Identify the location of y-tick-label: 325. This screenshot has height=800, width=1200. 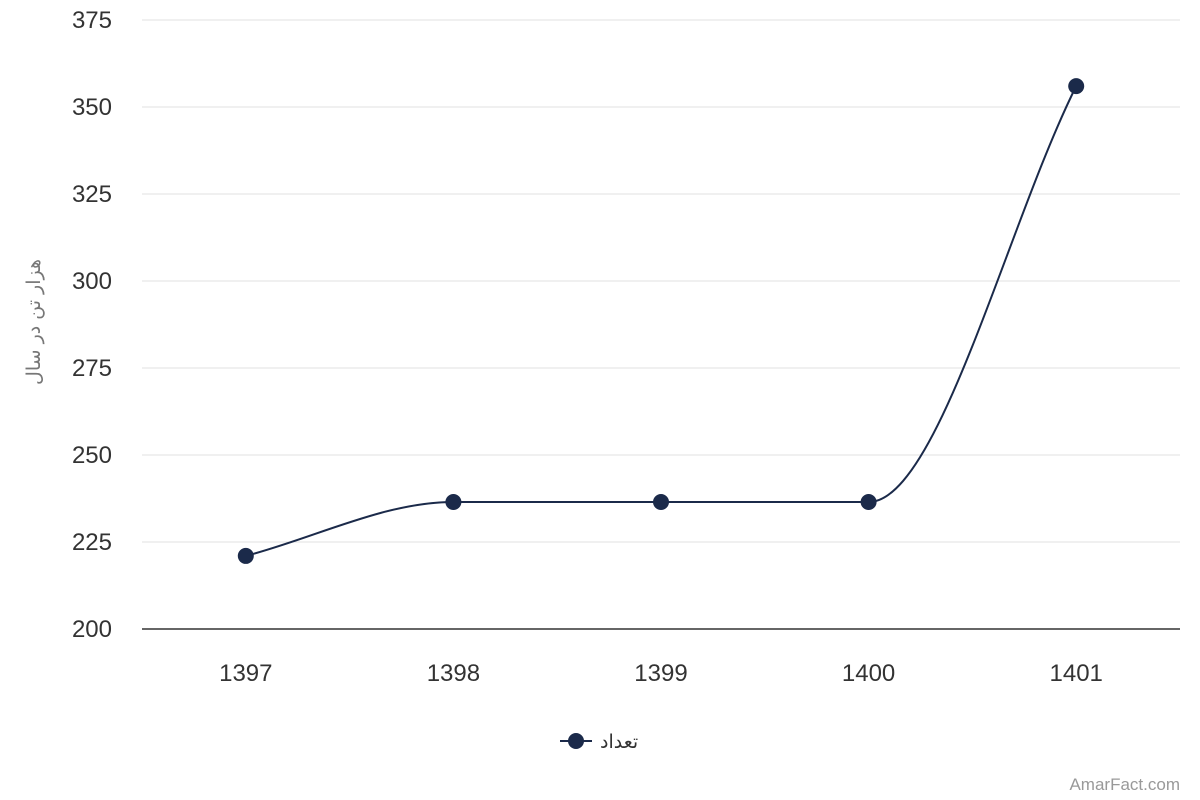
(92, 194).